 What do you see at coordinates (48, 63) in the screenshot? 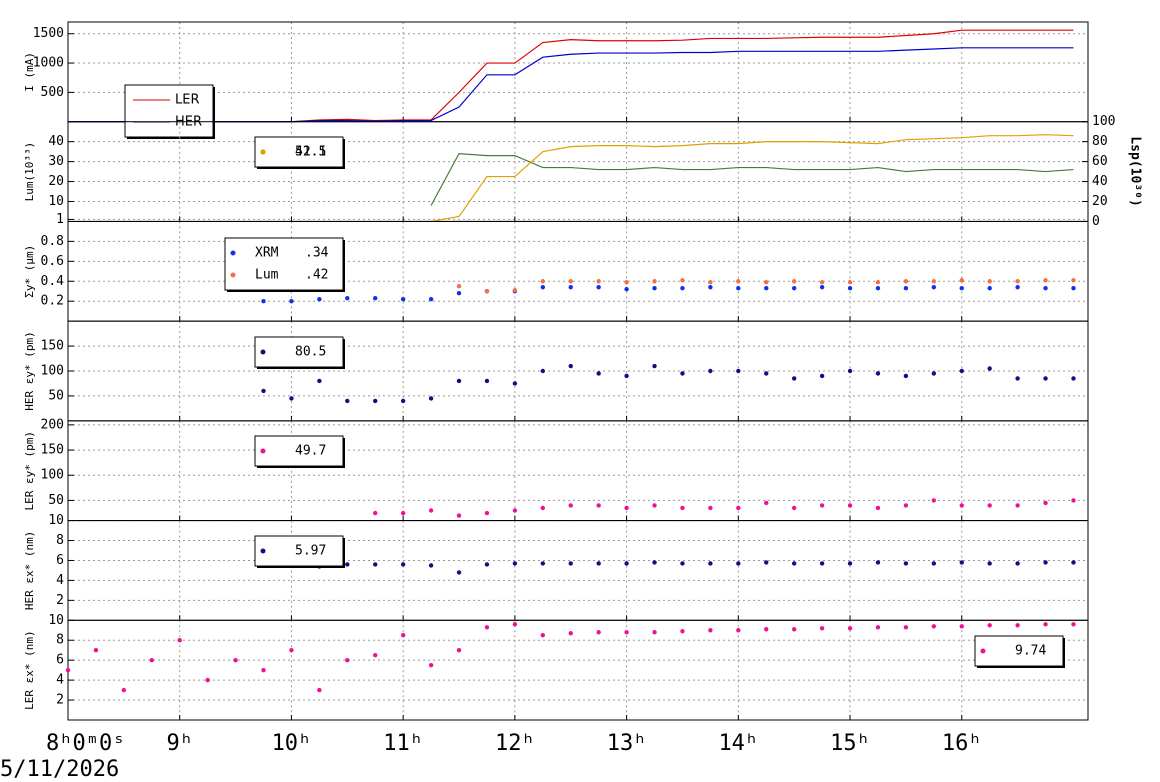
I see `y-tick-label: 1000` at bounding box center [48, 63].